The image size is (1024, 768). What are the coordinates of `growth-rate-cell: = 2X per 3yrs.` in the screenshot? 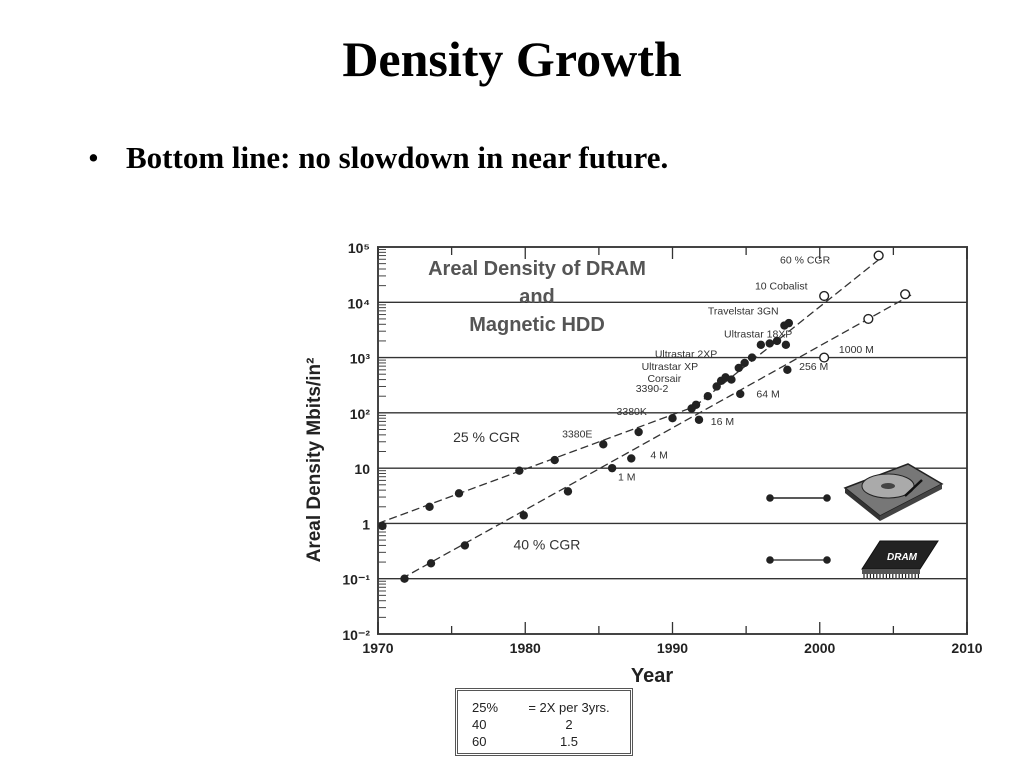 It's located at (569, 707).